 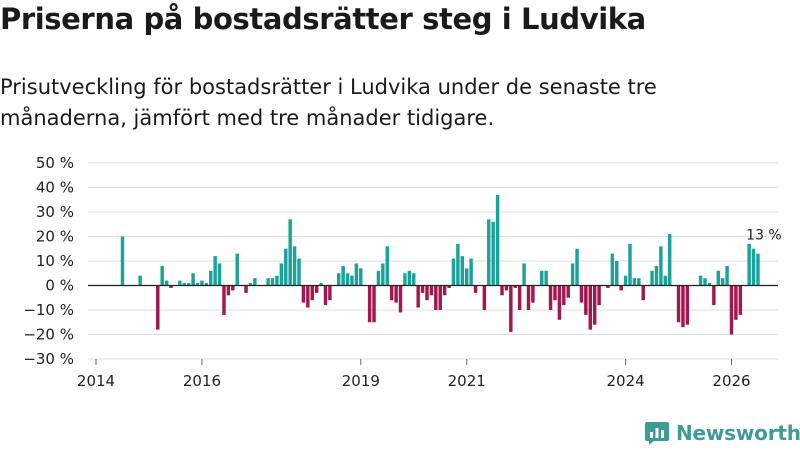 I want to click on y-tick-label: −10 %, so click(x=48, y=310).